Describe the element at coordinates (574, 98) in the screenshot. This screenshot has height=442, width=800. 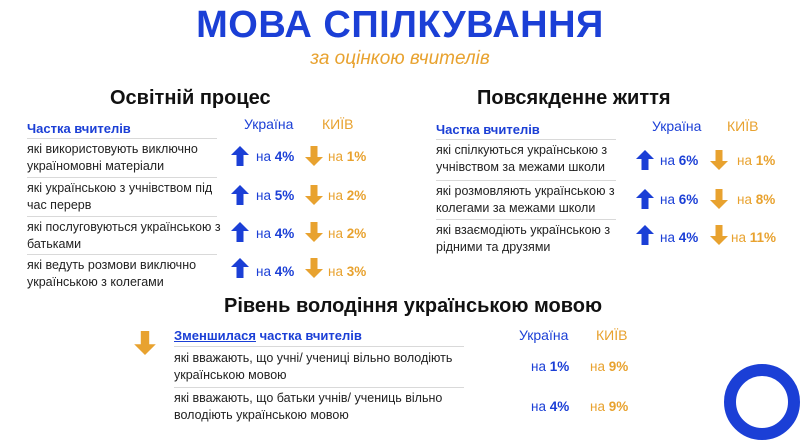
I see `right-section-heading: Повсякденне життя` at that location.